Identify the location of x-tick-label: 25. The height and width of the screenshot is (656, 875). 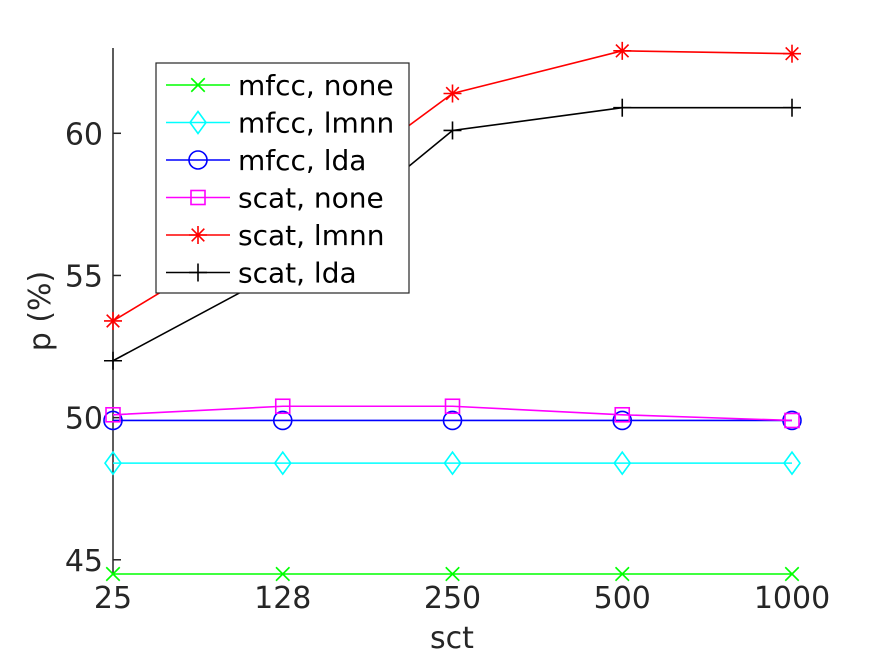
(113, 598).